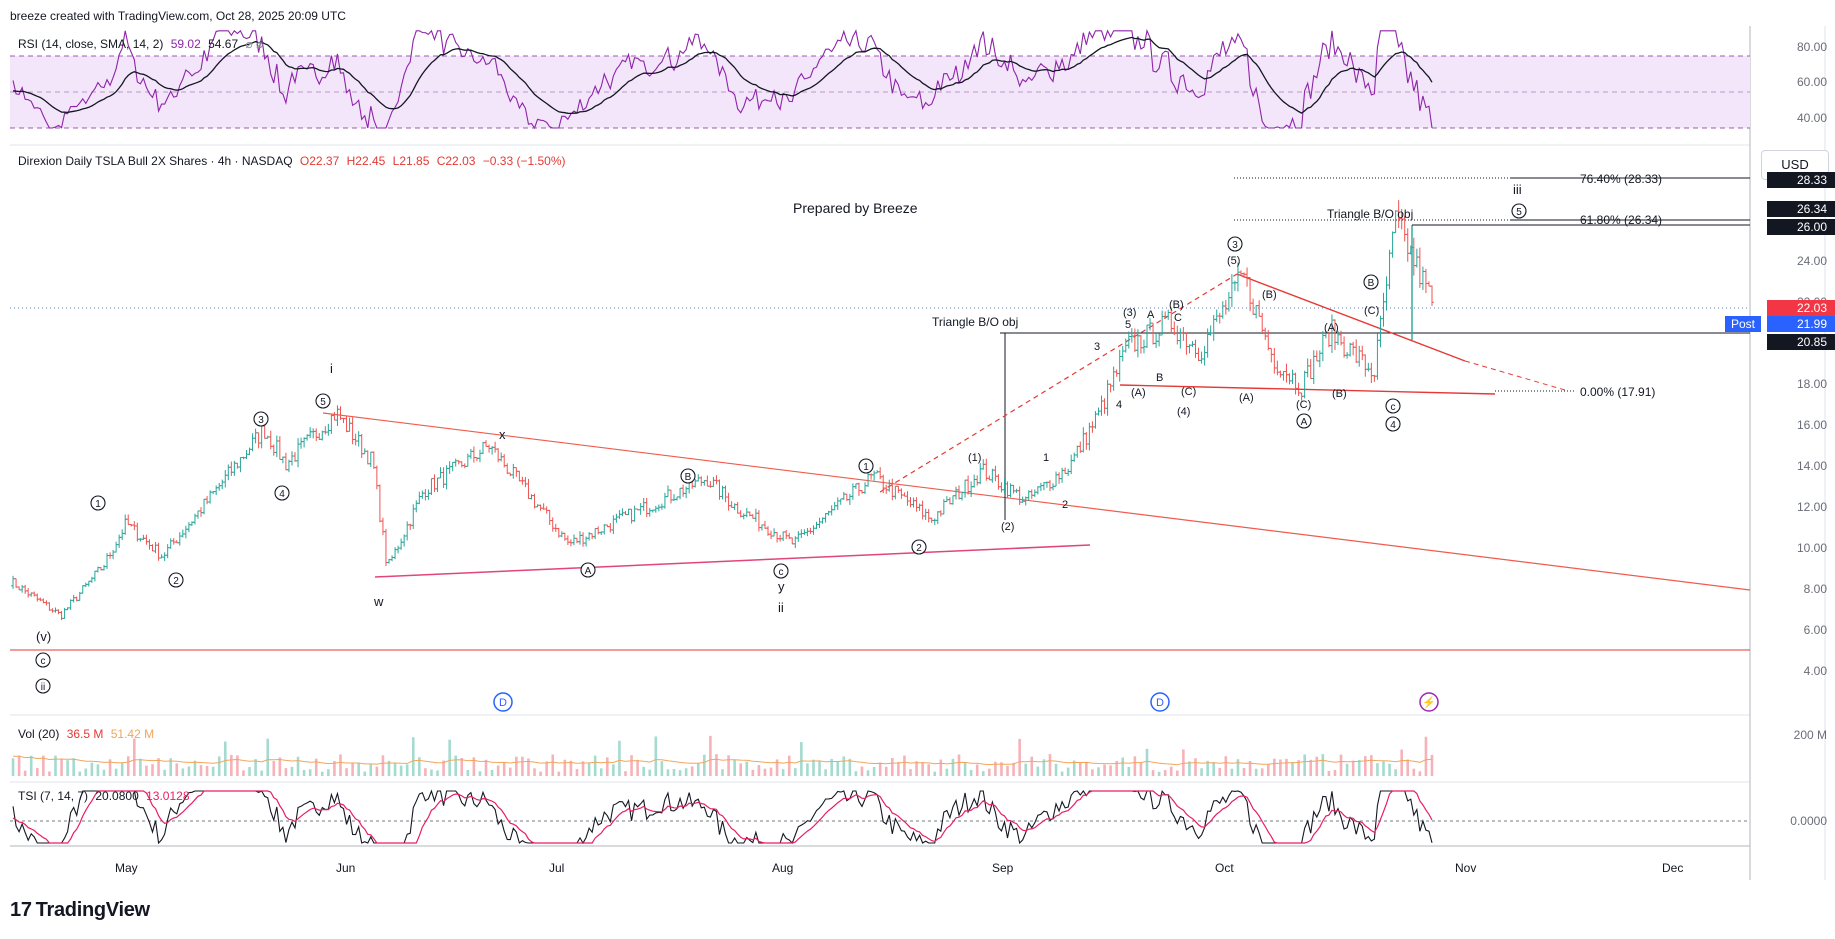  I want to click on rsi-hidden-icons: ⌀ ⌀, so click(254, 44).